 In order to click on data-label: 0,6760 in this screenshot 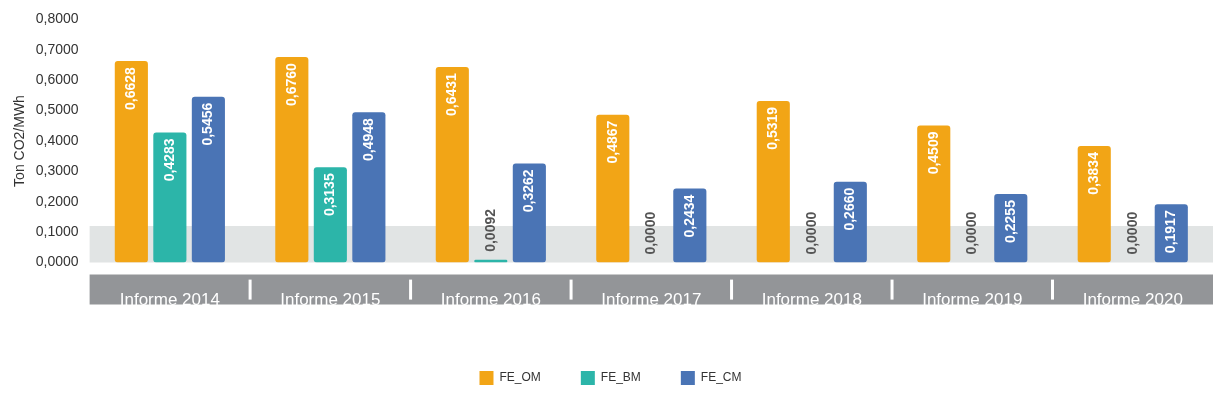, I will do `click(290, 84)`.